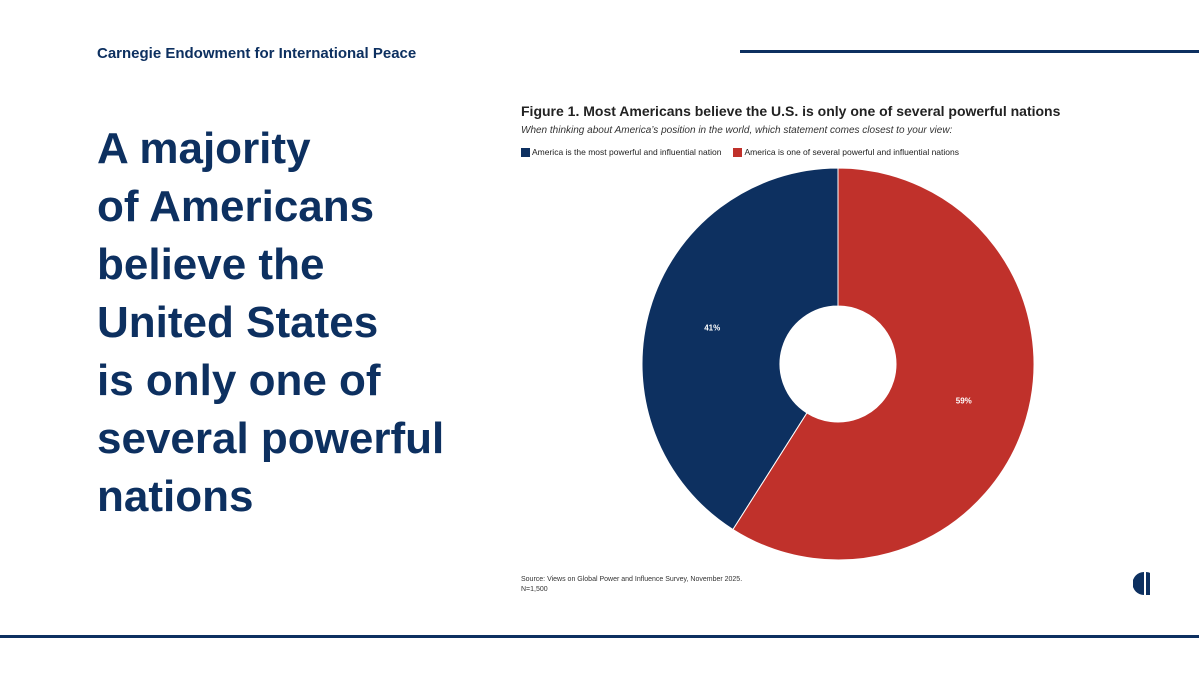  I want to click on sample-size: N=1,500, so click(534, 589).